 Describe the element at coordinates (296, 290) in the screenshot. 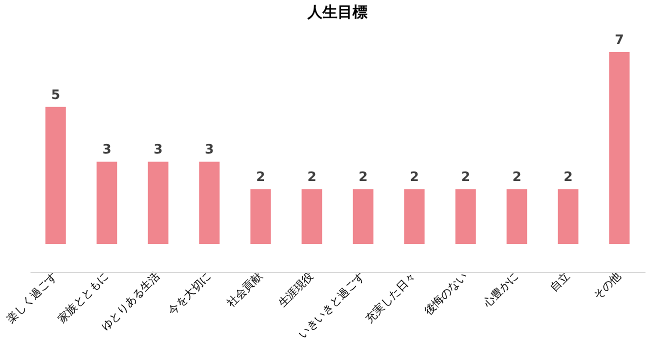

I see `x-tick-label: 生涯現役` at that location.